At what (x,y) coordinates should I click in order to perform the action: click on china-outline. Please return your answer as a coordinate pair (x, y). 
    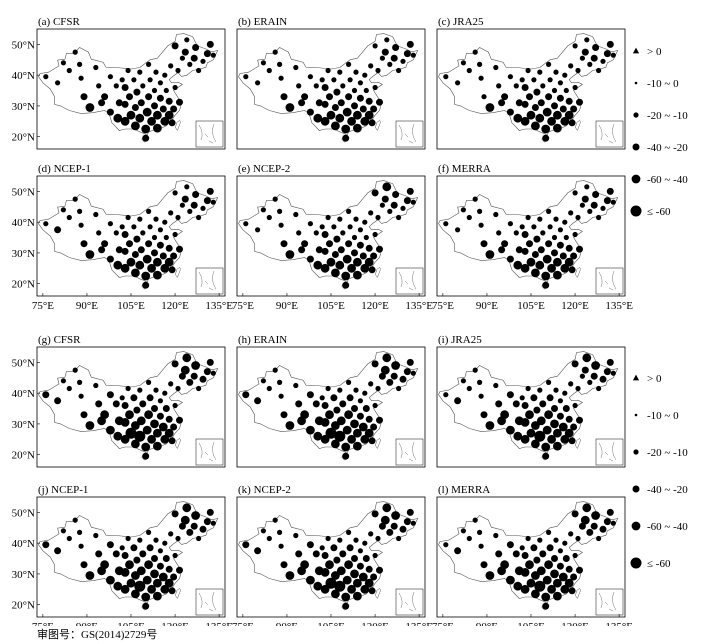
    Looking at the image, I should click on (128, 402).